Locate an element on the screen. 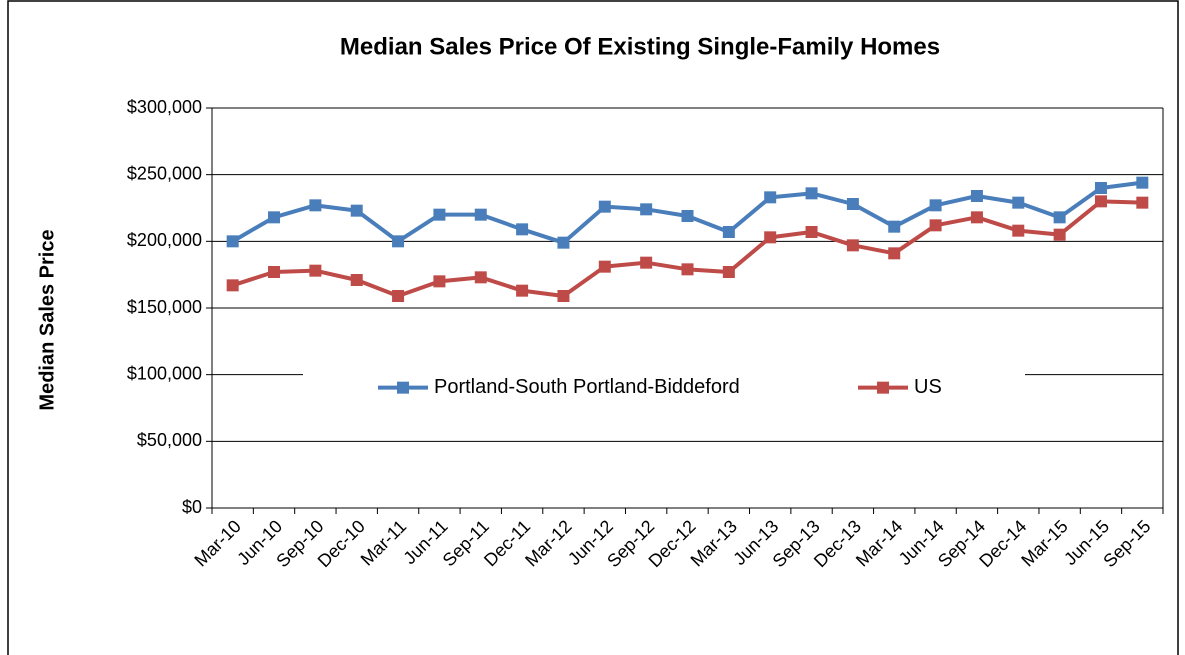 The height and width of the screenshot is (655, 1185). y-tick-label: $100,000 is located at coordinates (164, 373).